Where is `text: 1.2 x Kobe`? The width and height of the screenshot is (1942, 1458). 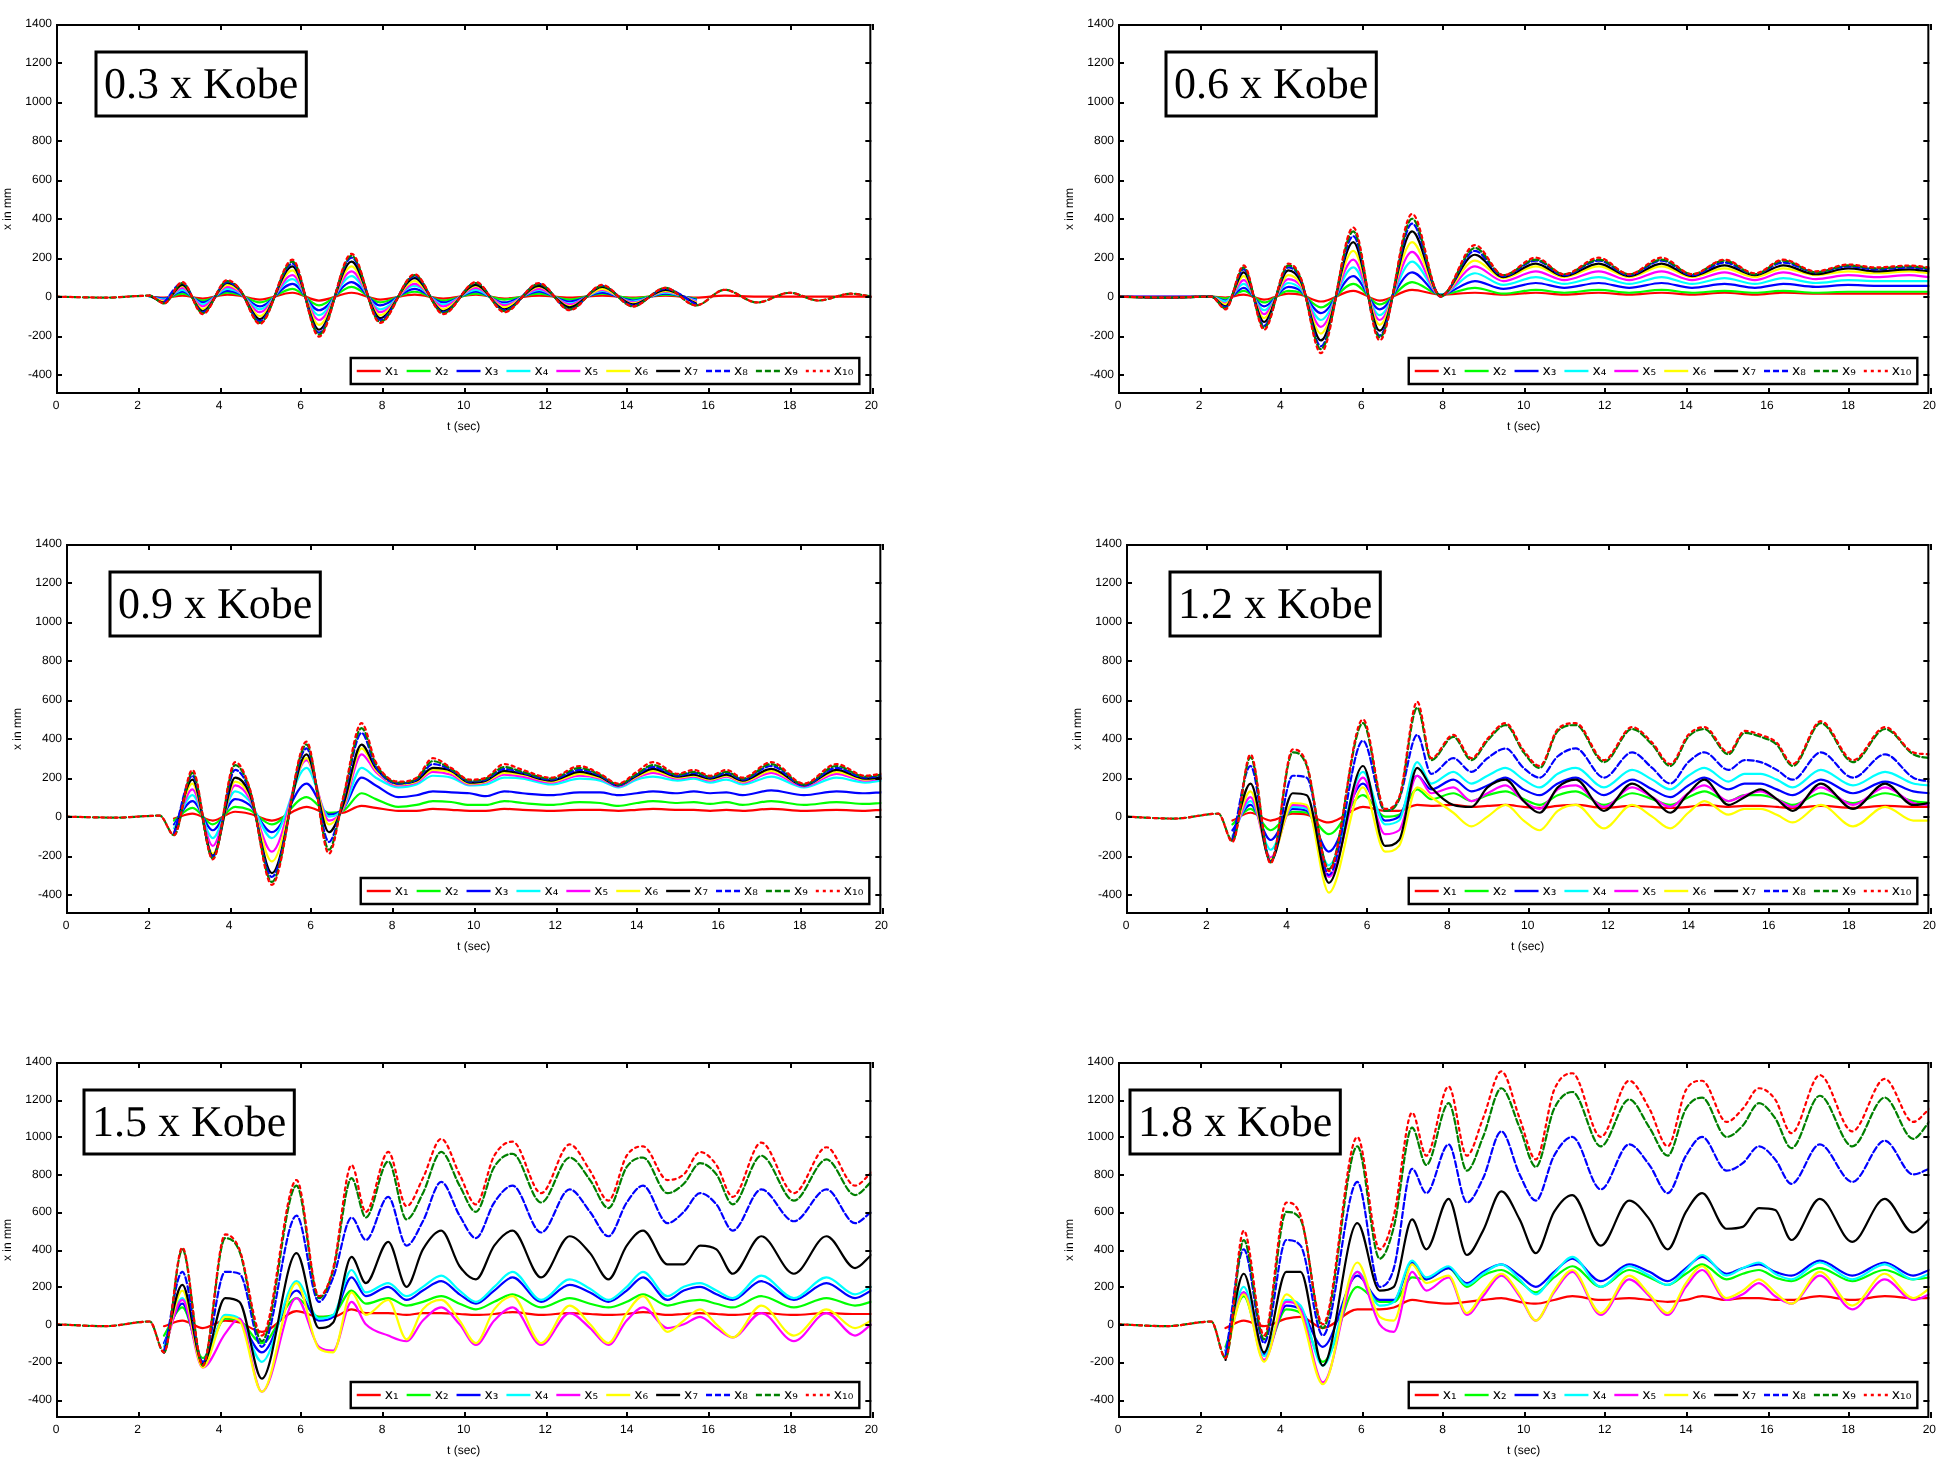 text: 1.2 x Kobe is located at coordinates (1275, 602).